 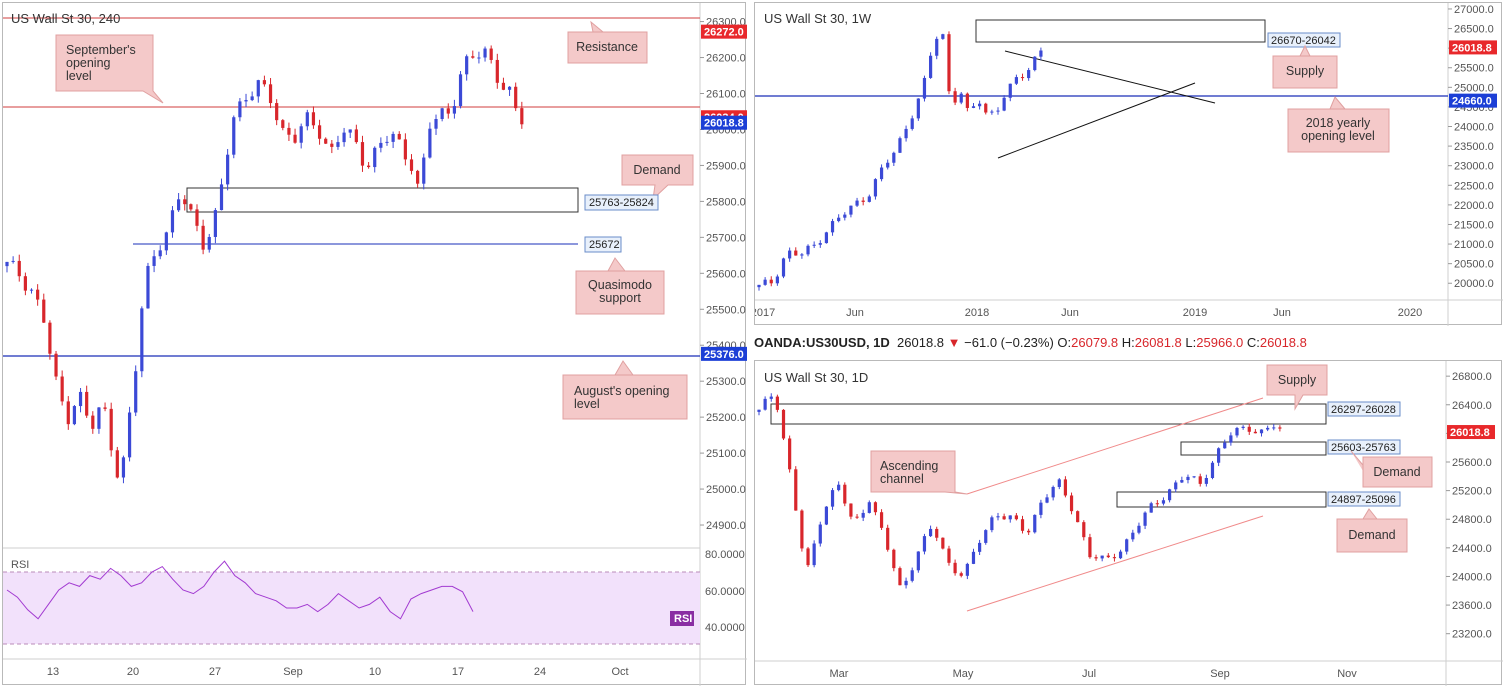 What do you see at coordinates (1474, 225) in the screenshot?
I see `y-tick-label: 21500.0` at bounding box center [1474, 225].